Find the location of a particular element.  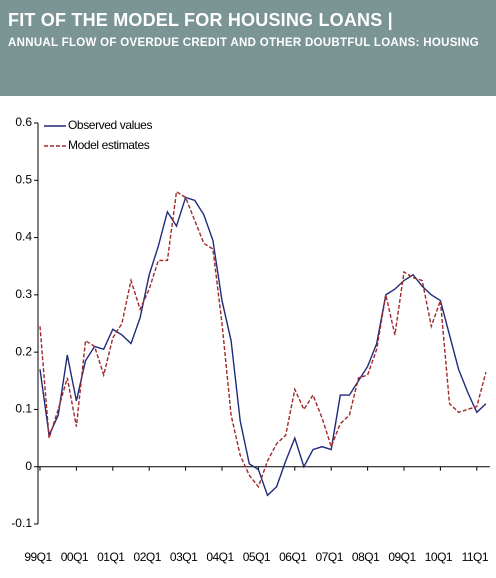

x-tick-label: 05Q1 is located at coordinates (257, 557).